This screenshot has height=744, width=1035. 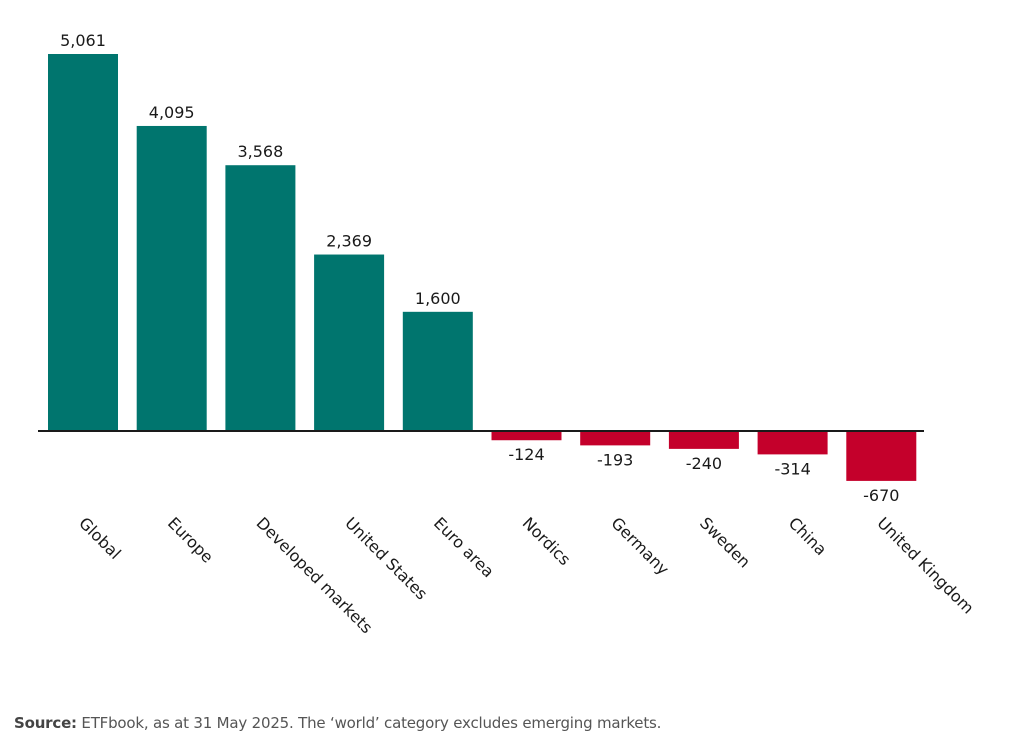 I want to click on category-label: Europe, so click(x=190, y=539).